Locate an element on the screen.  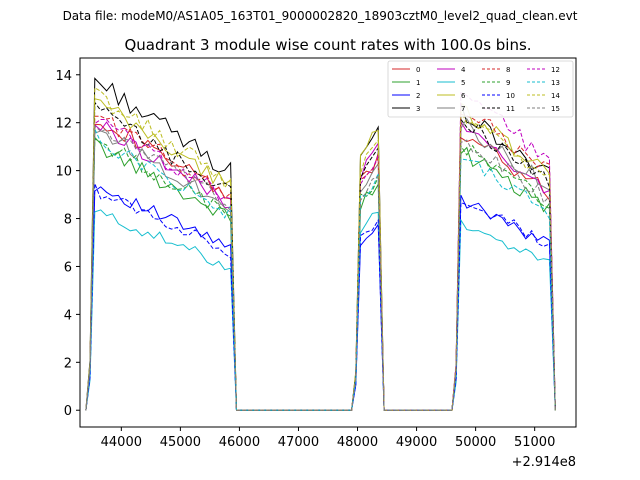
y-tick-label: 0 is located at coordinates (68, 411).